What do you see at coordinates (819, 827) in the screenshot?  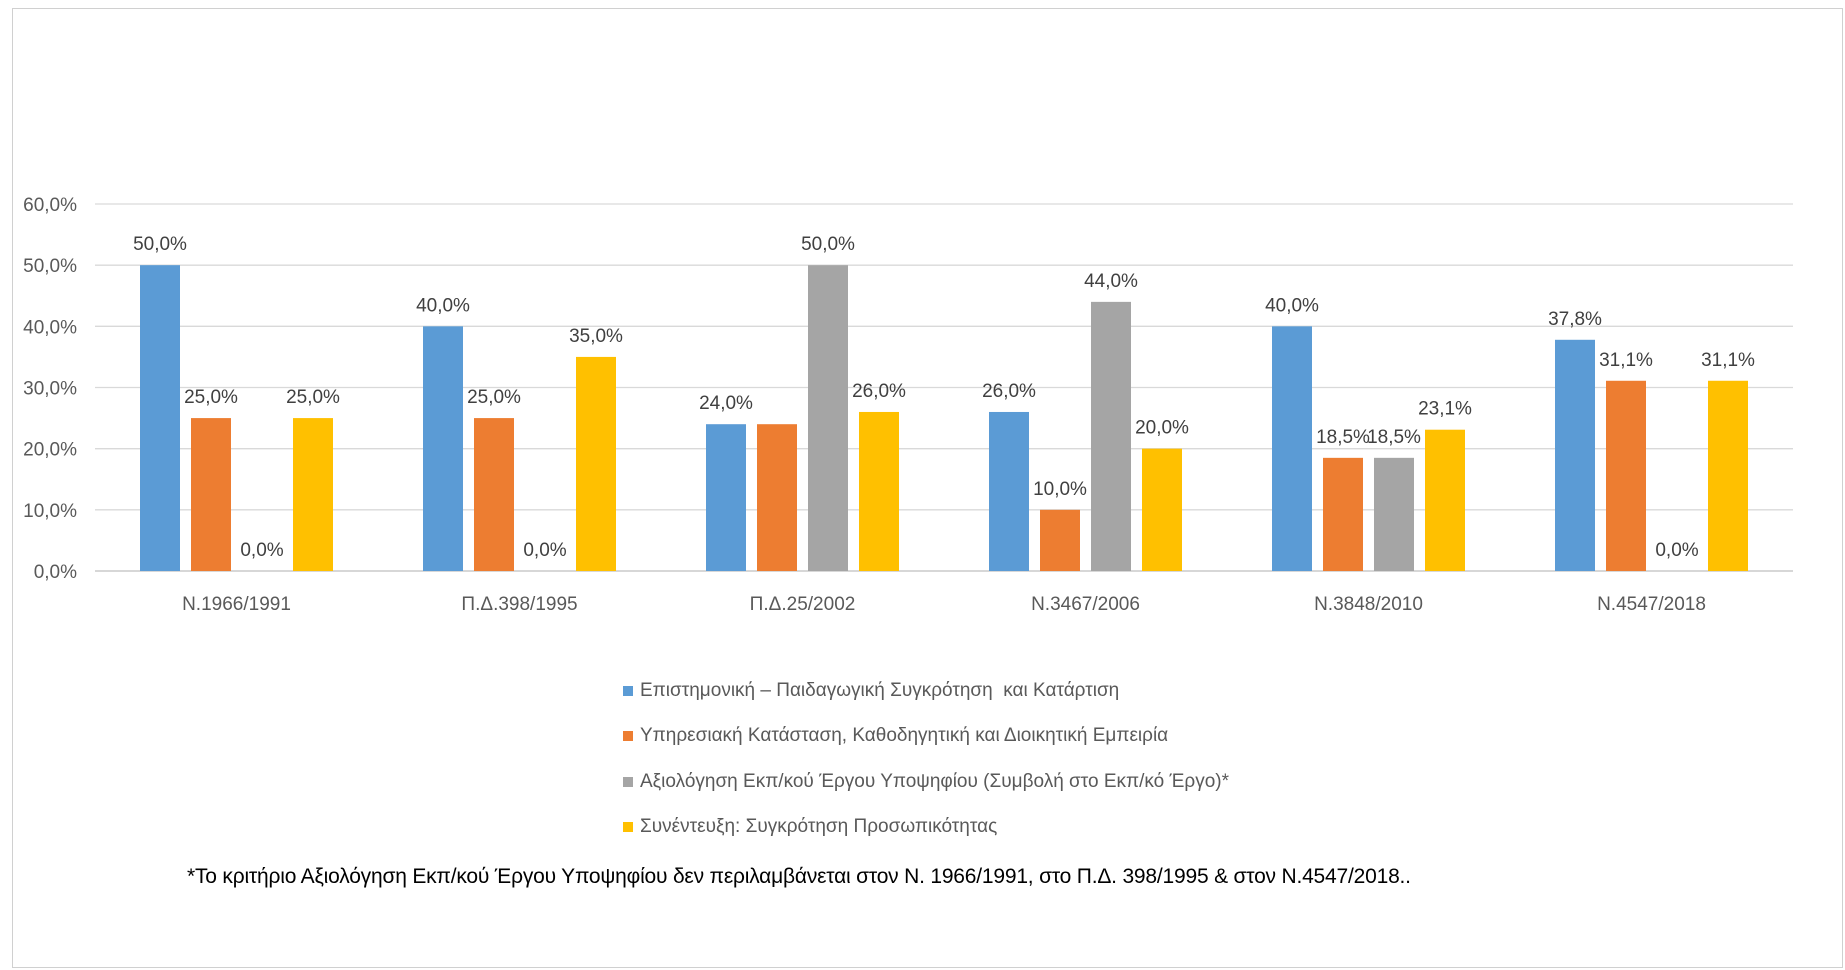 I see `legend-label: Συνέντευξη: Συγκρότηση Προσωπικότητας` at bounding box center [819, 827].